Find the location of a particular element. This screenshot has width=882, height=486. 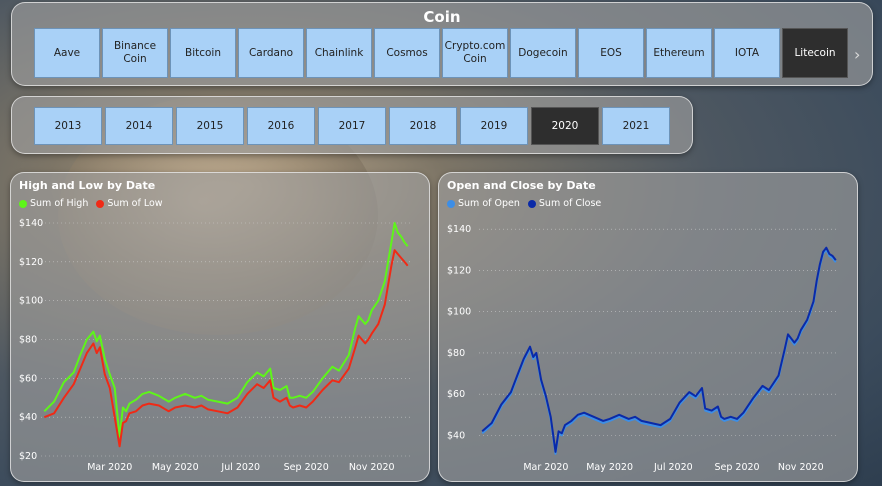

legend-item-low: Sum of Low is located at coordinates (129, 203).